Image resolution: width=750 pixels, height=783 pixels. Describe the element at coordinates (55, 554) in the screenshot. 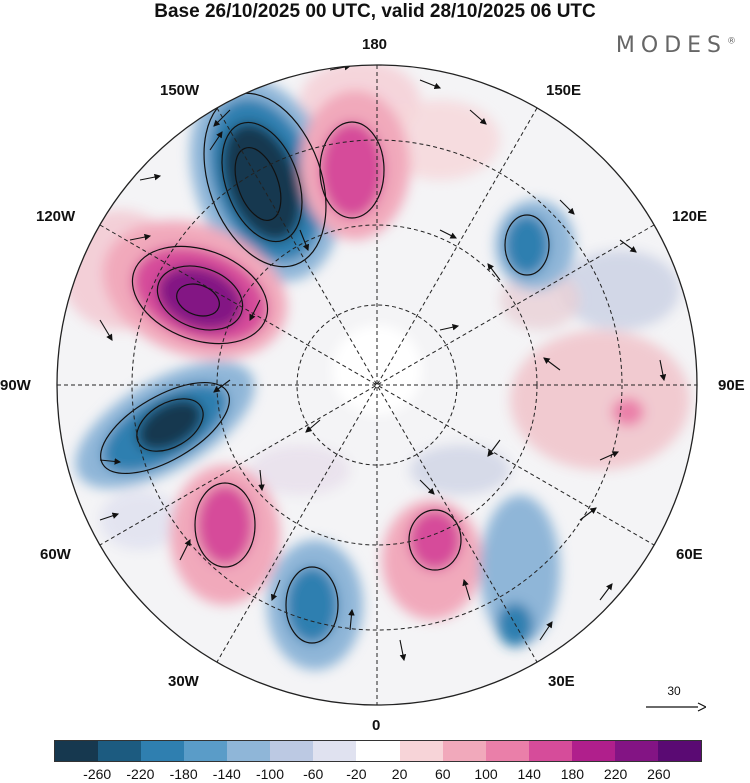

I see `lon-label-60w: 60W` at that location.